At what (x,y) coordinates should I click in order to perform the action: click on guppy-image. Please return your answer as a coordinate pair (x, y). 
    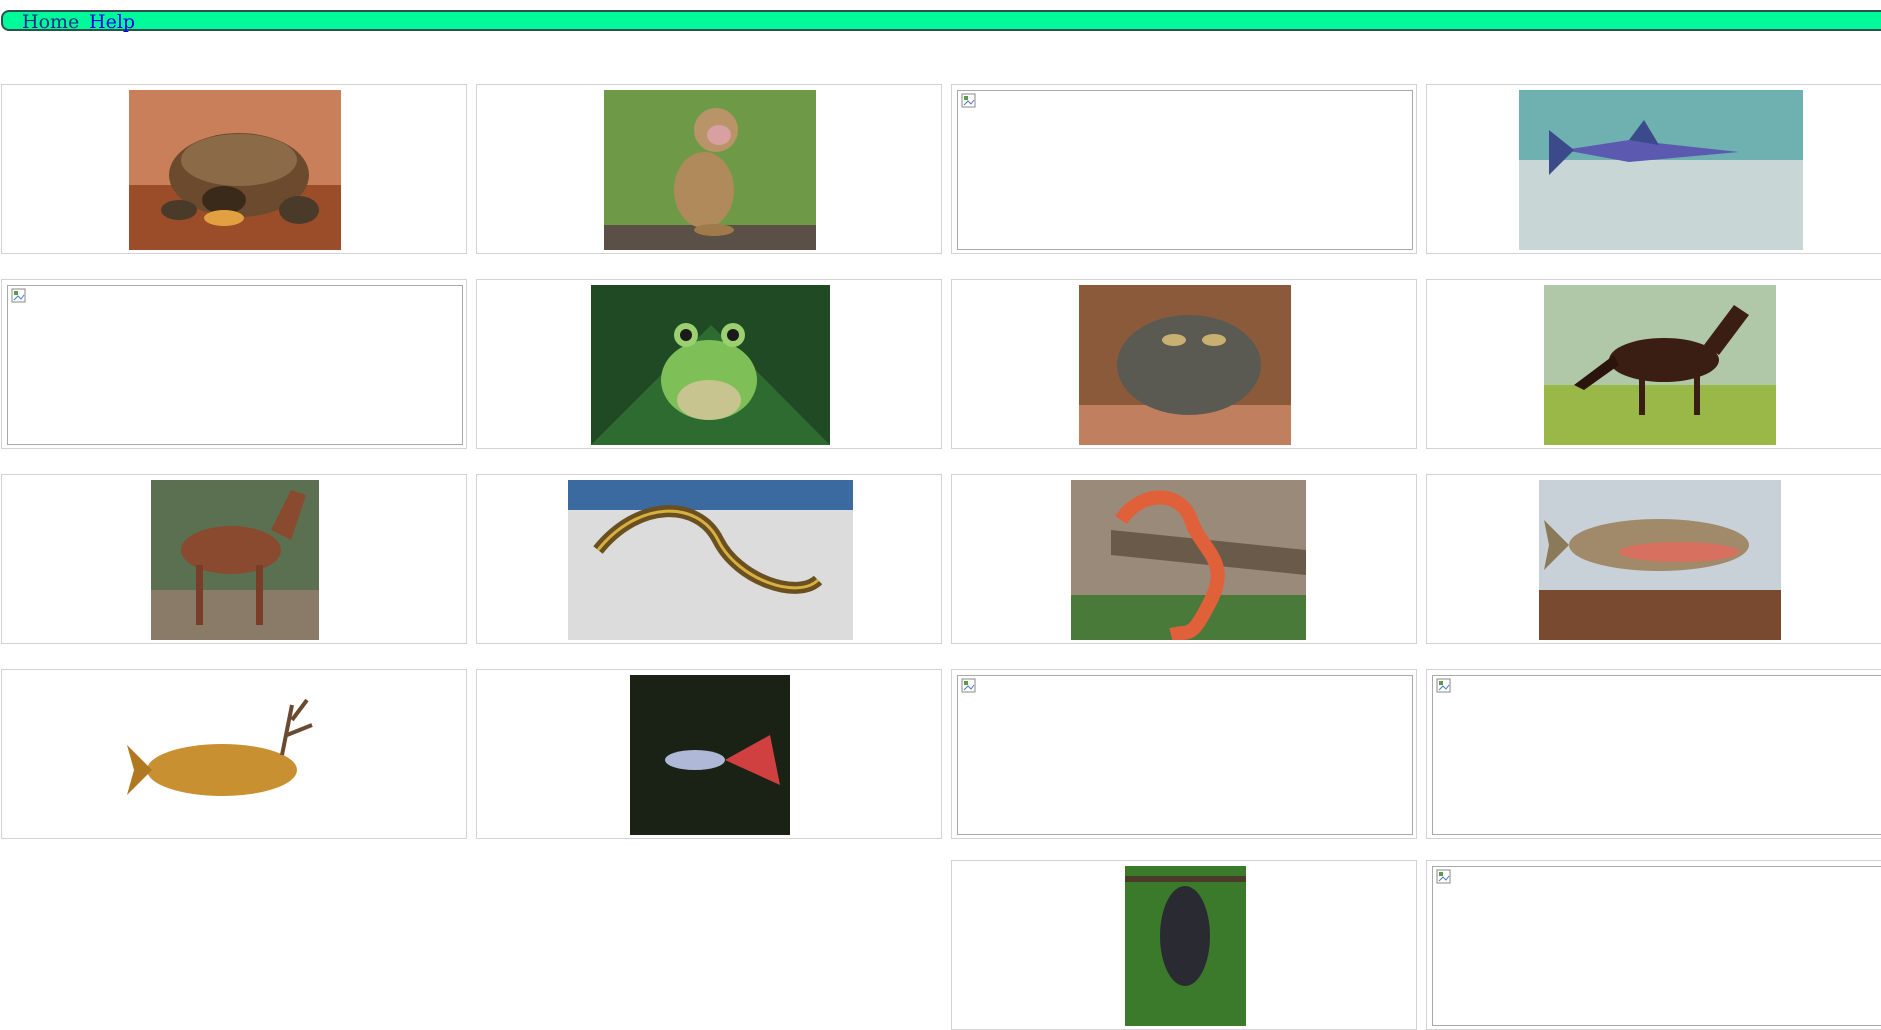
    Looking at the image, I should click on (710, 755).